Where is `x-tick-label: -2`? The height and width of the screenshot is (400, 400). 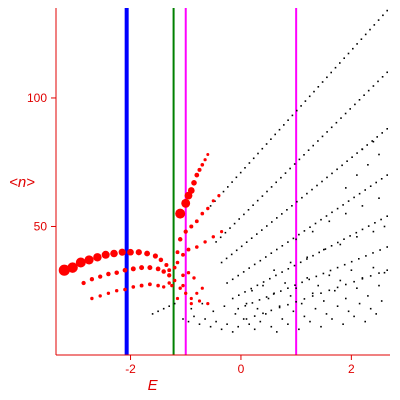
x-tick-label: -2 is located at coordinates (130, 369).